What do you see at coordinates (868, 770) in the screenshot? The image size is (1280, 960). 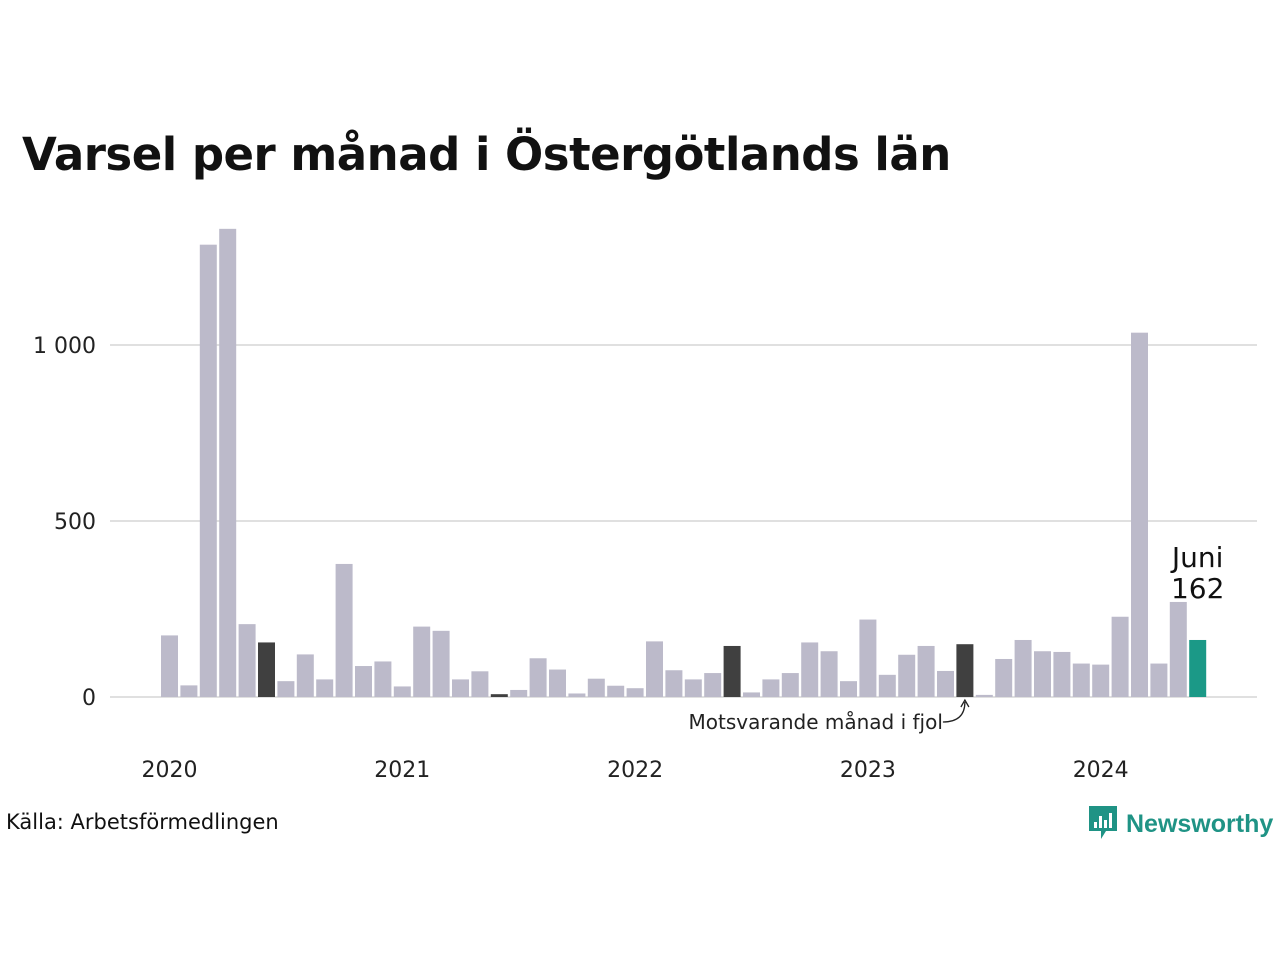 I see `x-tick-label: 2023` at bounding box center [868, 770].